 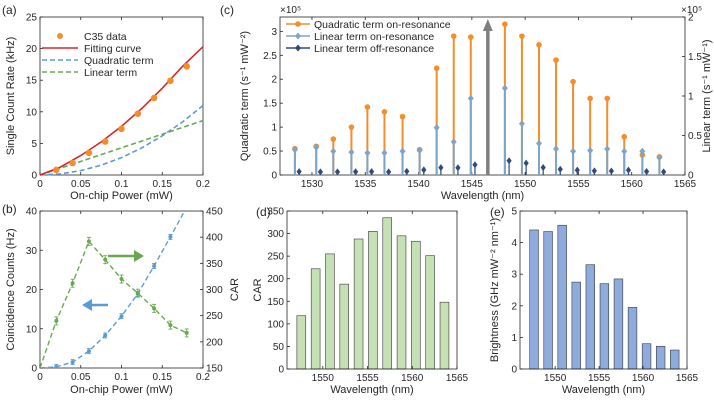 What do you see at coordinates (112, 49) in the screenshot?
I see `legend-label: Fitting curve` at bounding box center [112, 49].